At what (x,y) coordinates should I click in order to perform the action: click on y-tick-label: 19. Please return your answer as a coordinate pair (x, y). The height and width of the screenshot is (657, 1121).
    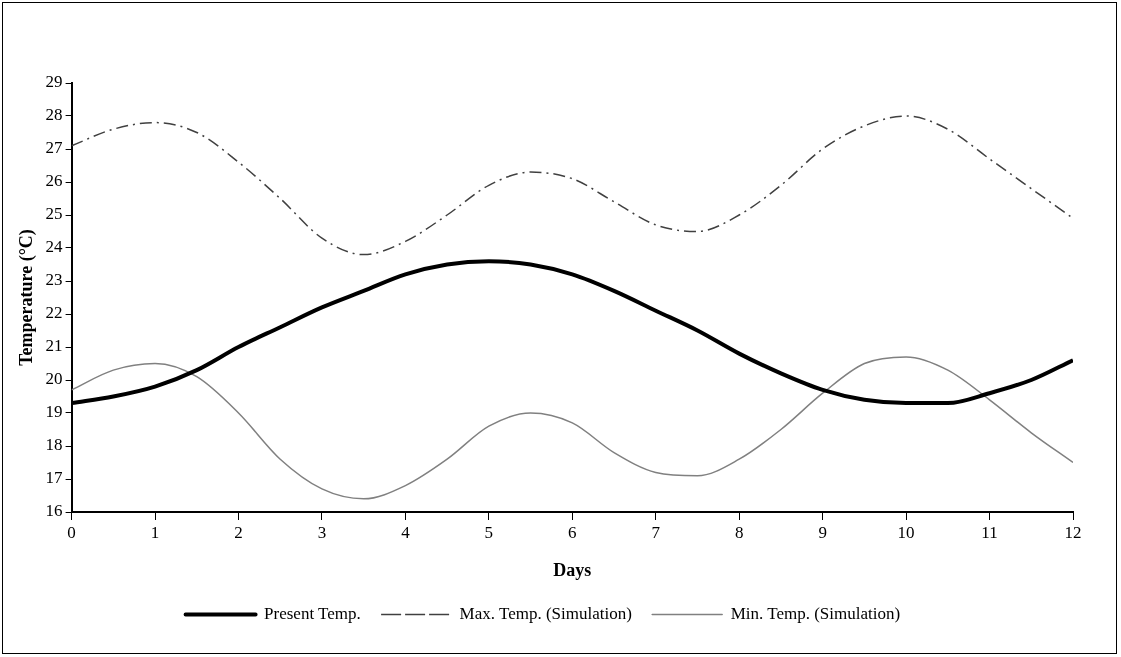
    Looking at the image, I should click on (54, 412).